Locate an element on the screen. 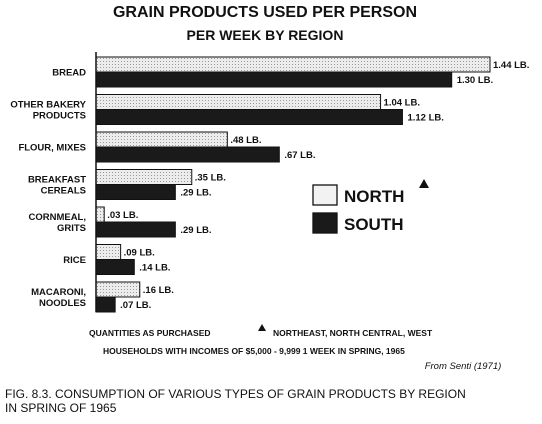  category-group: FLOUR, MIXES .48 LB. .67 LB. is located at coordinates (166, 147).